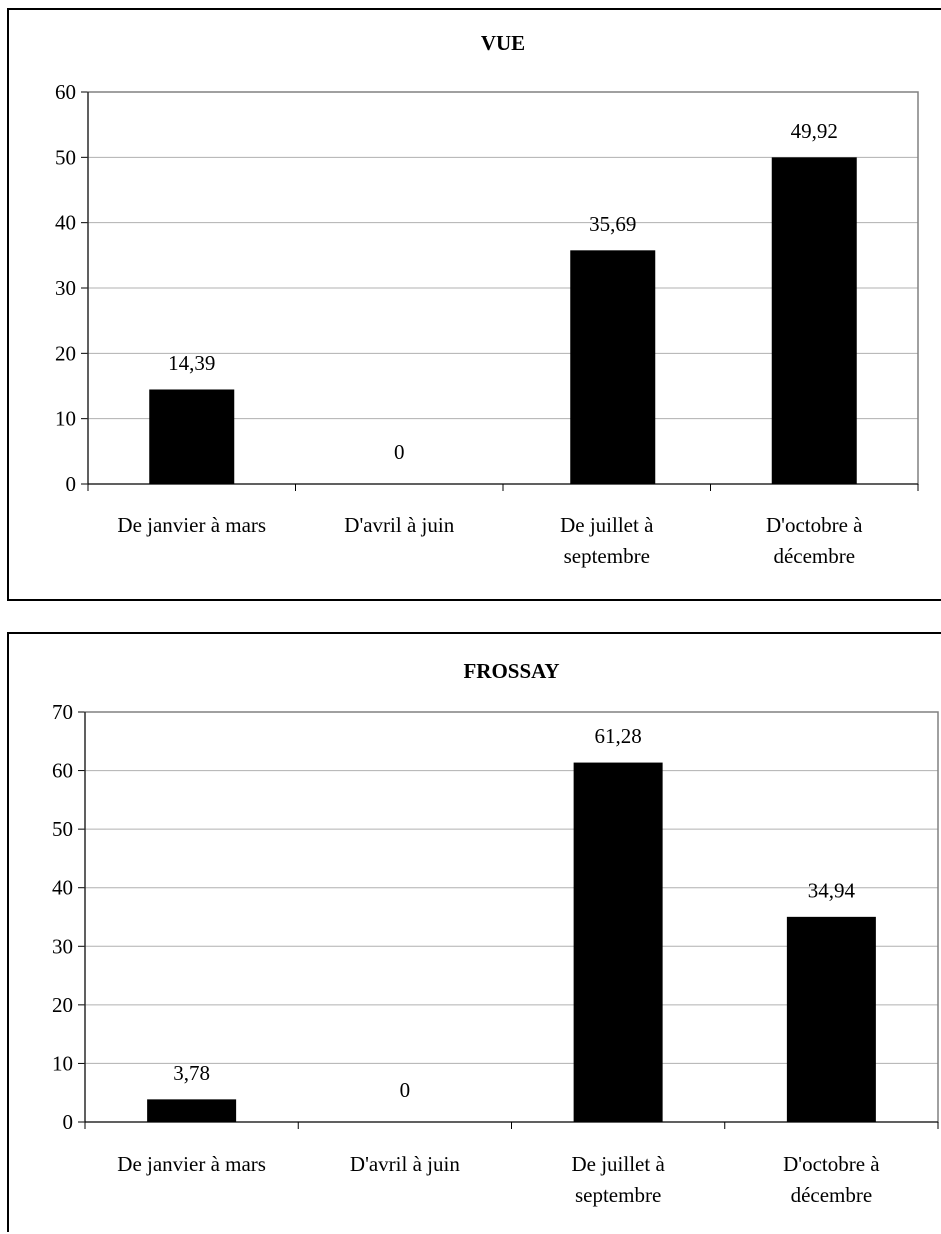  What do you see at coordinates (503, 43) in the screenshot?
I see `chart-title: VUE` at bounding box center [503, 43].